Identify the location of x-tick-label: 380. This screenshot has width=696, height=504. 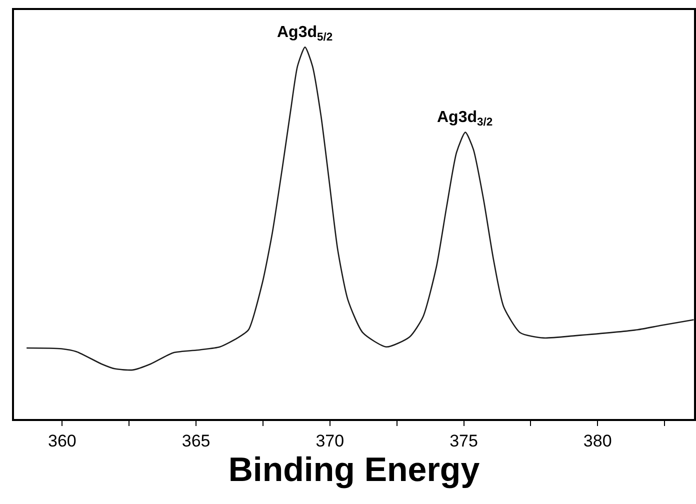
(597, 440).